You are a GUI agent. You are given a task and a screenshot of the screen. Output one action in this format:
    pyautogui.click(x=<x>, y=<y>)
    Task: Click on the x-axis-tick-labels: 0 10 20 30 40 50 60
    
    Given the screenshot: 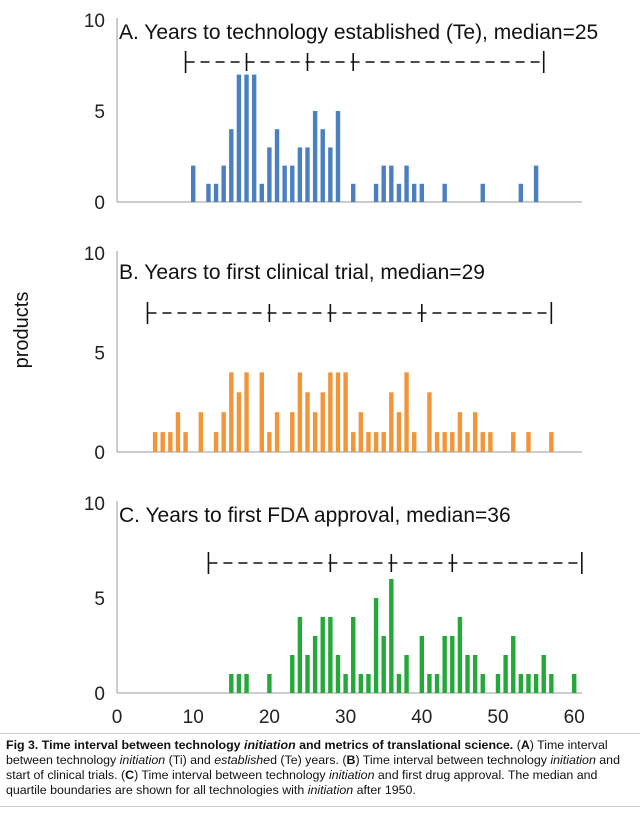 What is the action you would take?
    pyautogui.click(x=348, y=717)
    